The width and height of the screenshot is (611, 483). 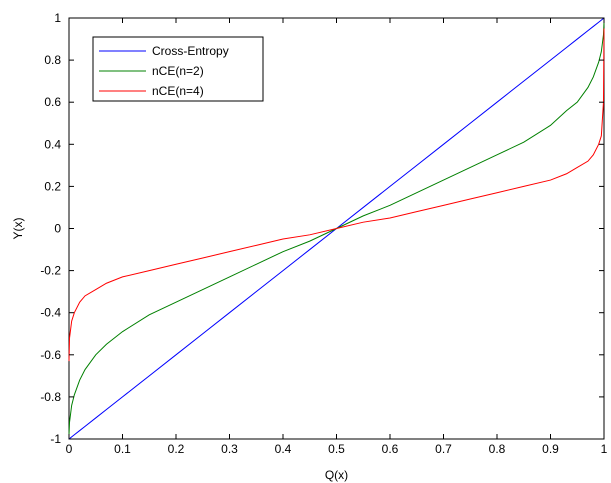 I want to click on x-tick-label: 0.7, so click(x=443, y=449).